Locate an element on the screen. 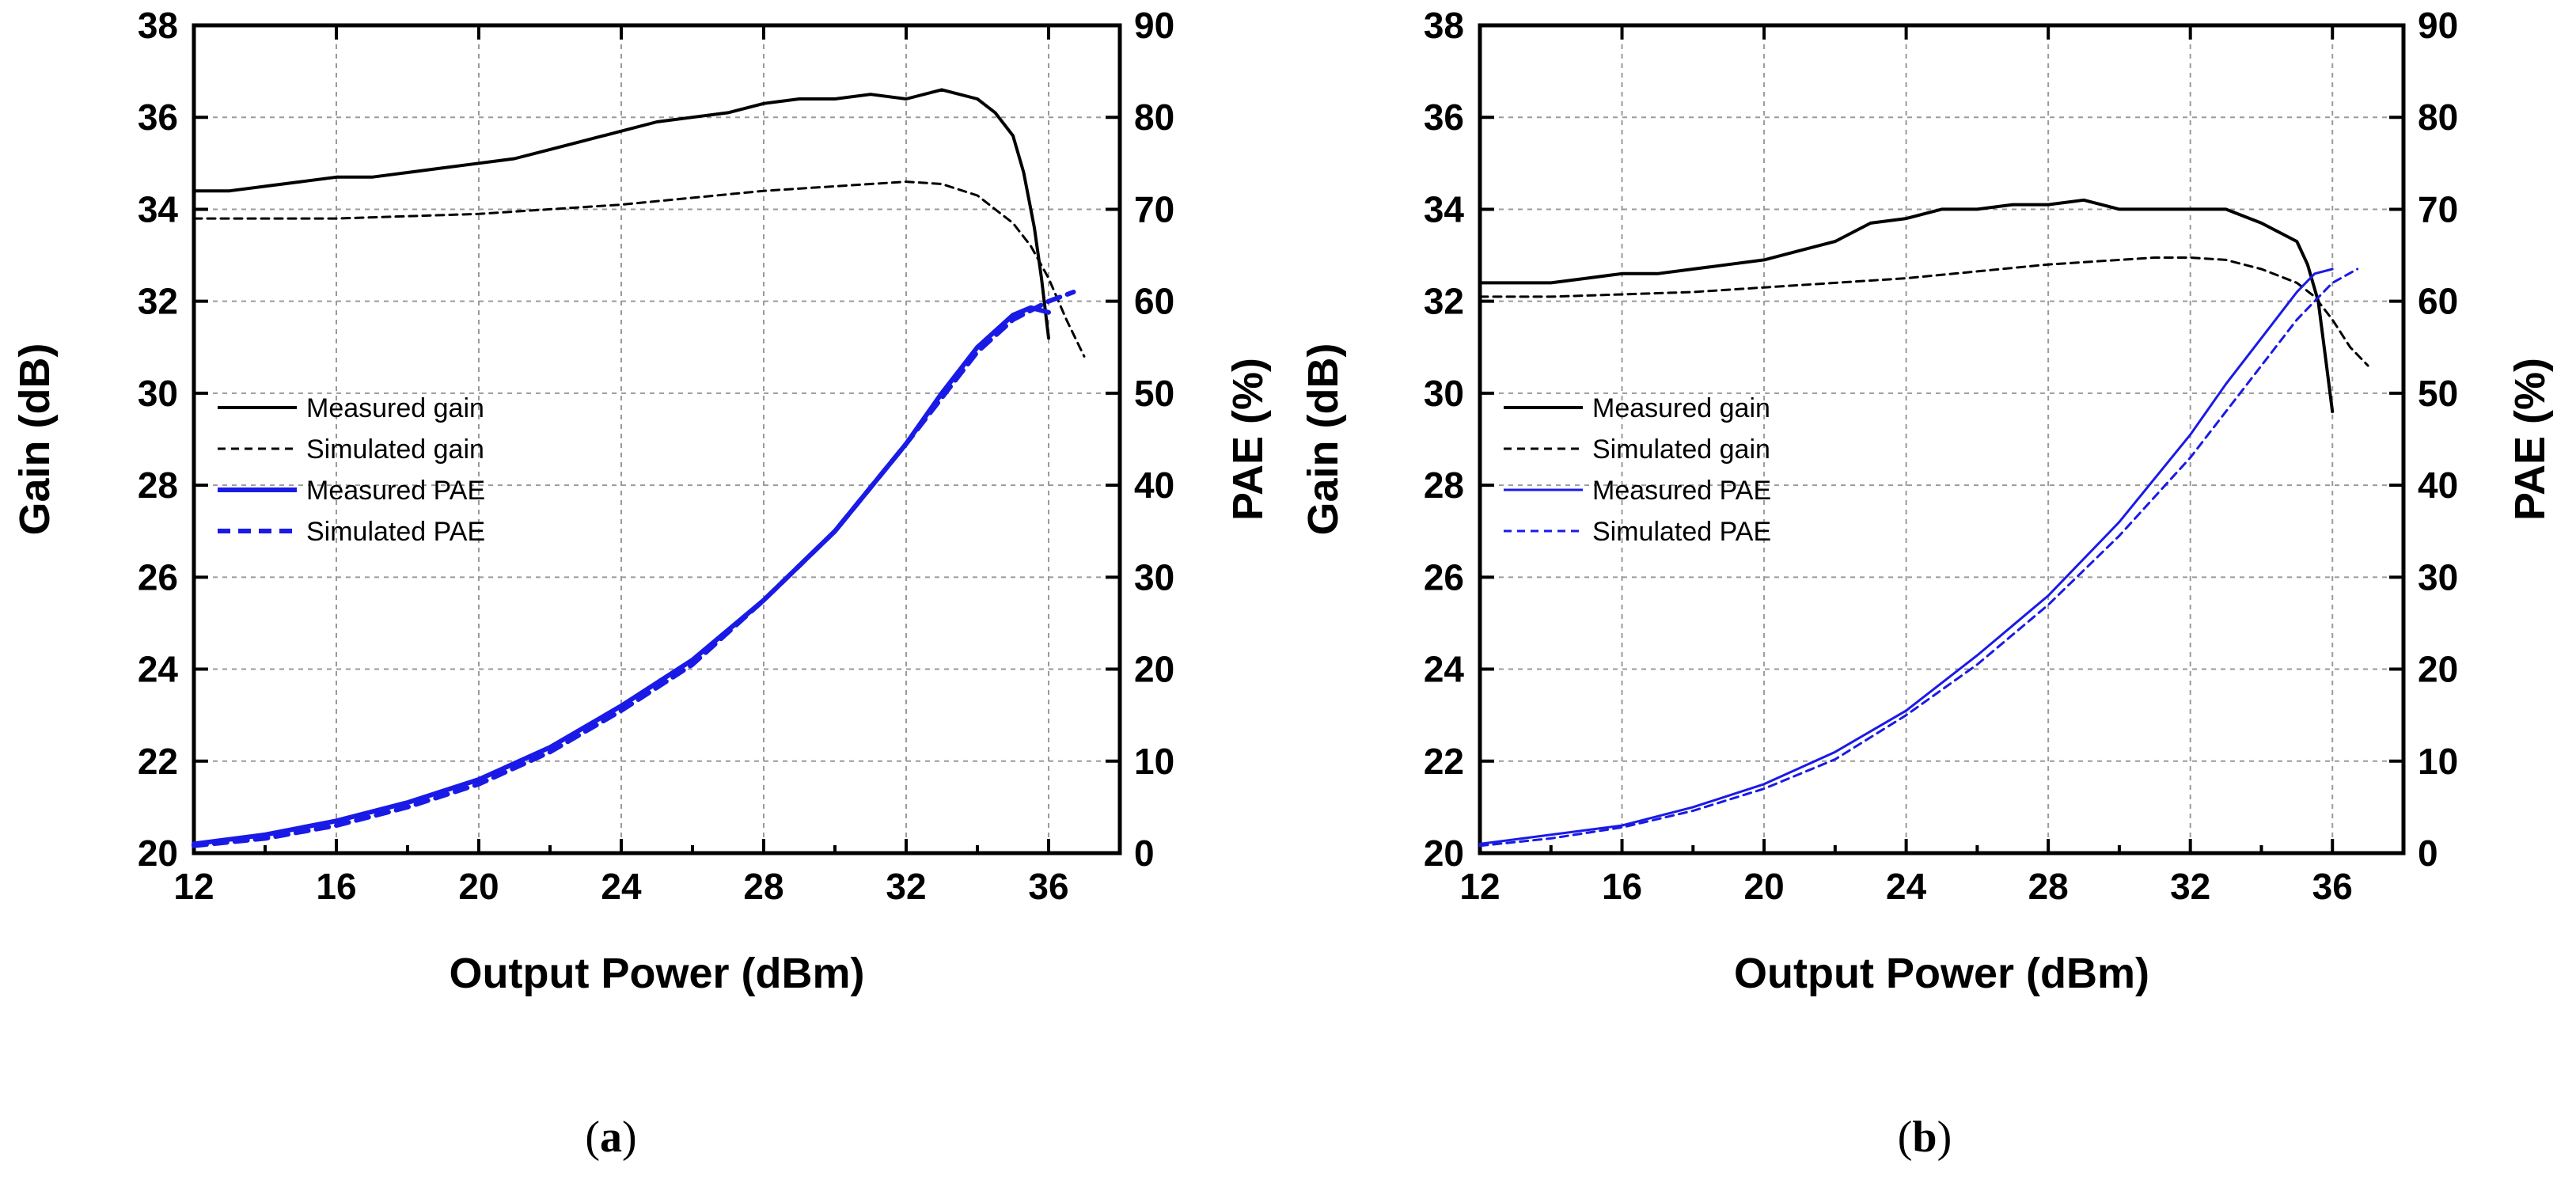 The height and width of the screenshot is (1195, 2576). caption-letter: a is located at coordinates (611, 1138).